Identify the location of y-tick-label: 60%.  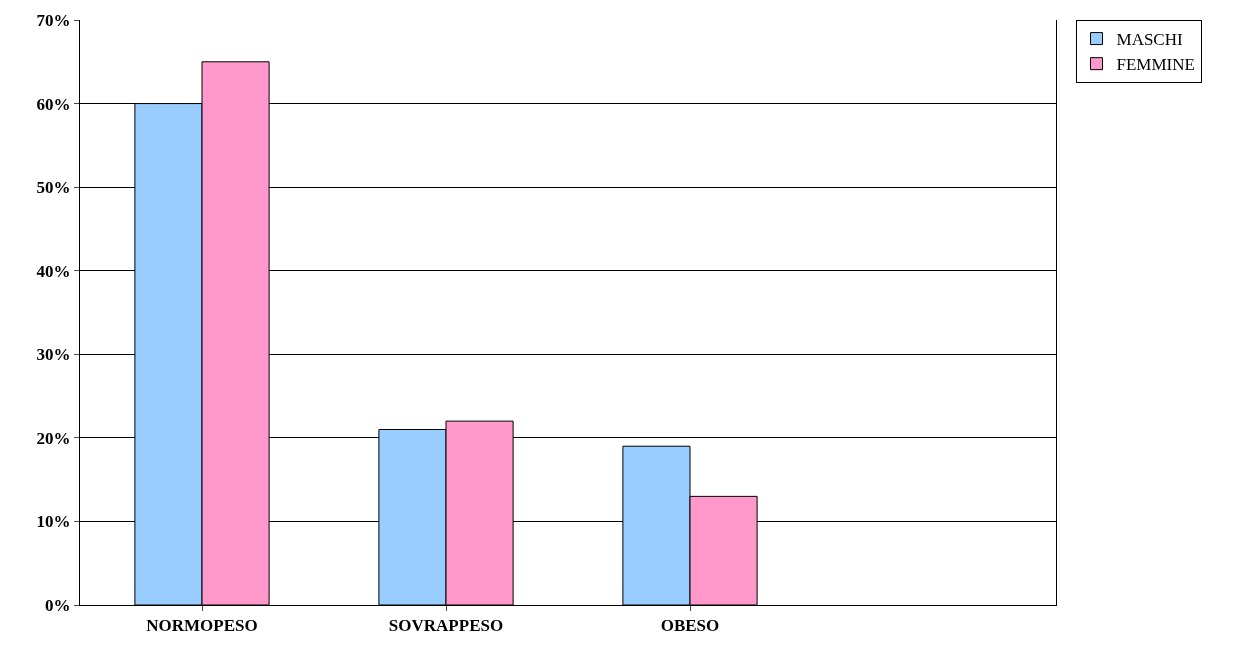
(53, 104).